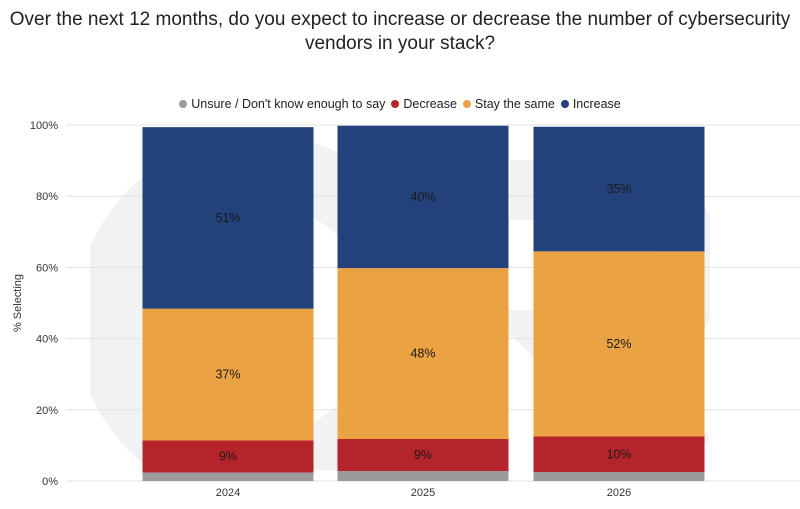 The height and width of the screenshot is (509, 800). Describe the element at coordinates (47, 411) in the screenshot. I see `y-tick-label-20: 20%` at that location.